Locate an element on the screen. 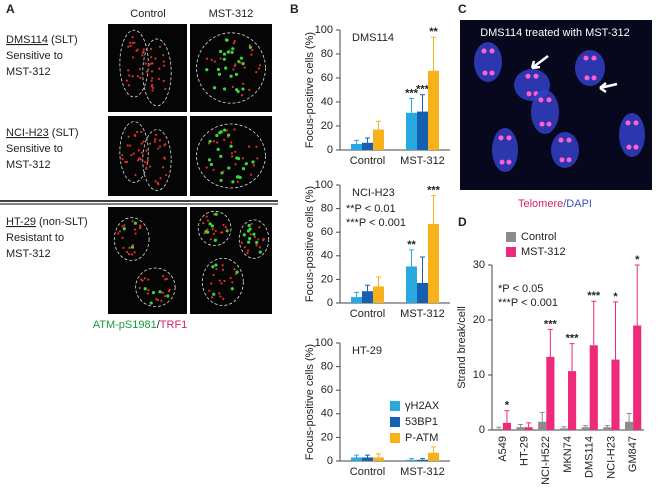 Image resolution: width=660 pixels, height=493 pixels. row-label: MST-312 is located at coordinates (28, 254).